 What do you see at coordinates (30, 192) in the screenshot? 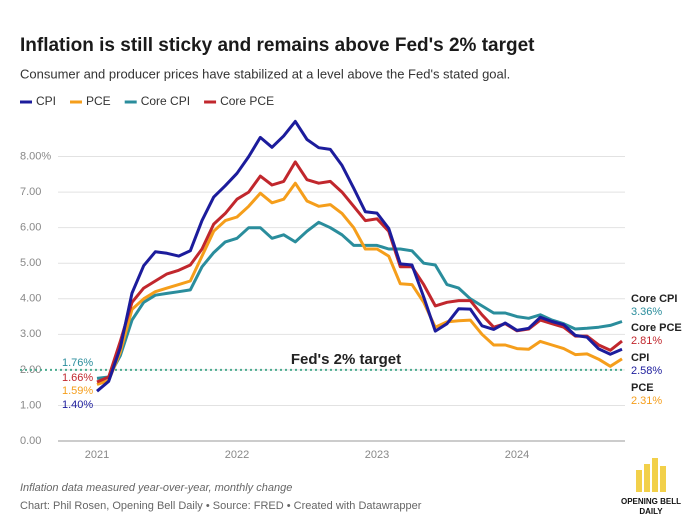
I see `y-tick-label: 7.00` at bounding box center [30, 192].